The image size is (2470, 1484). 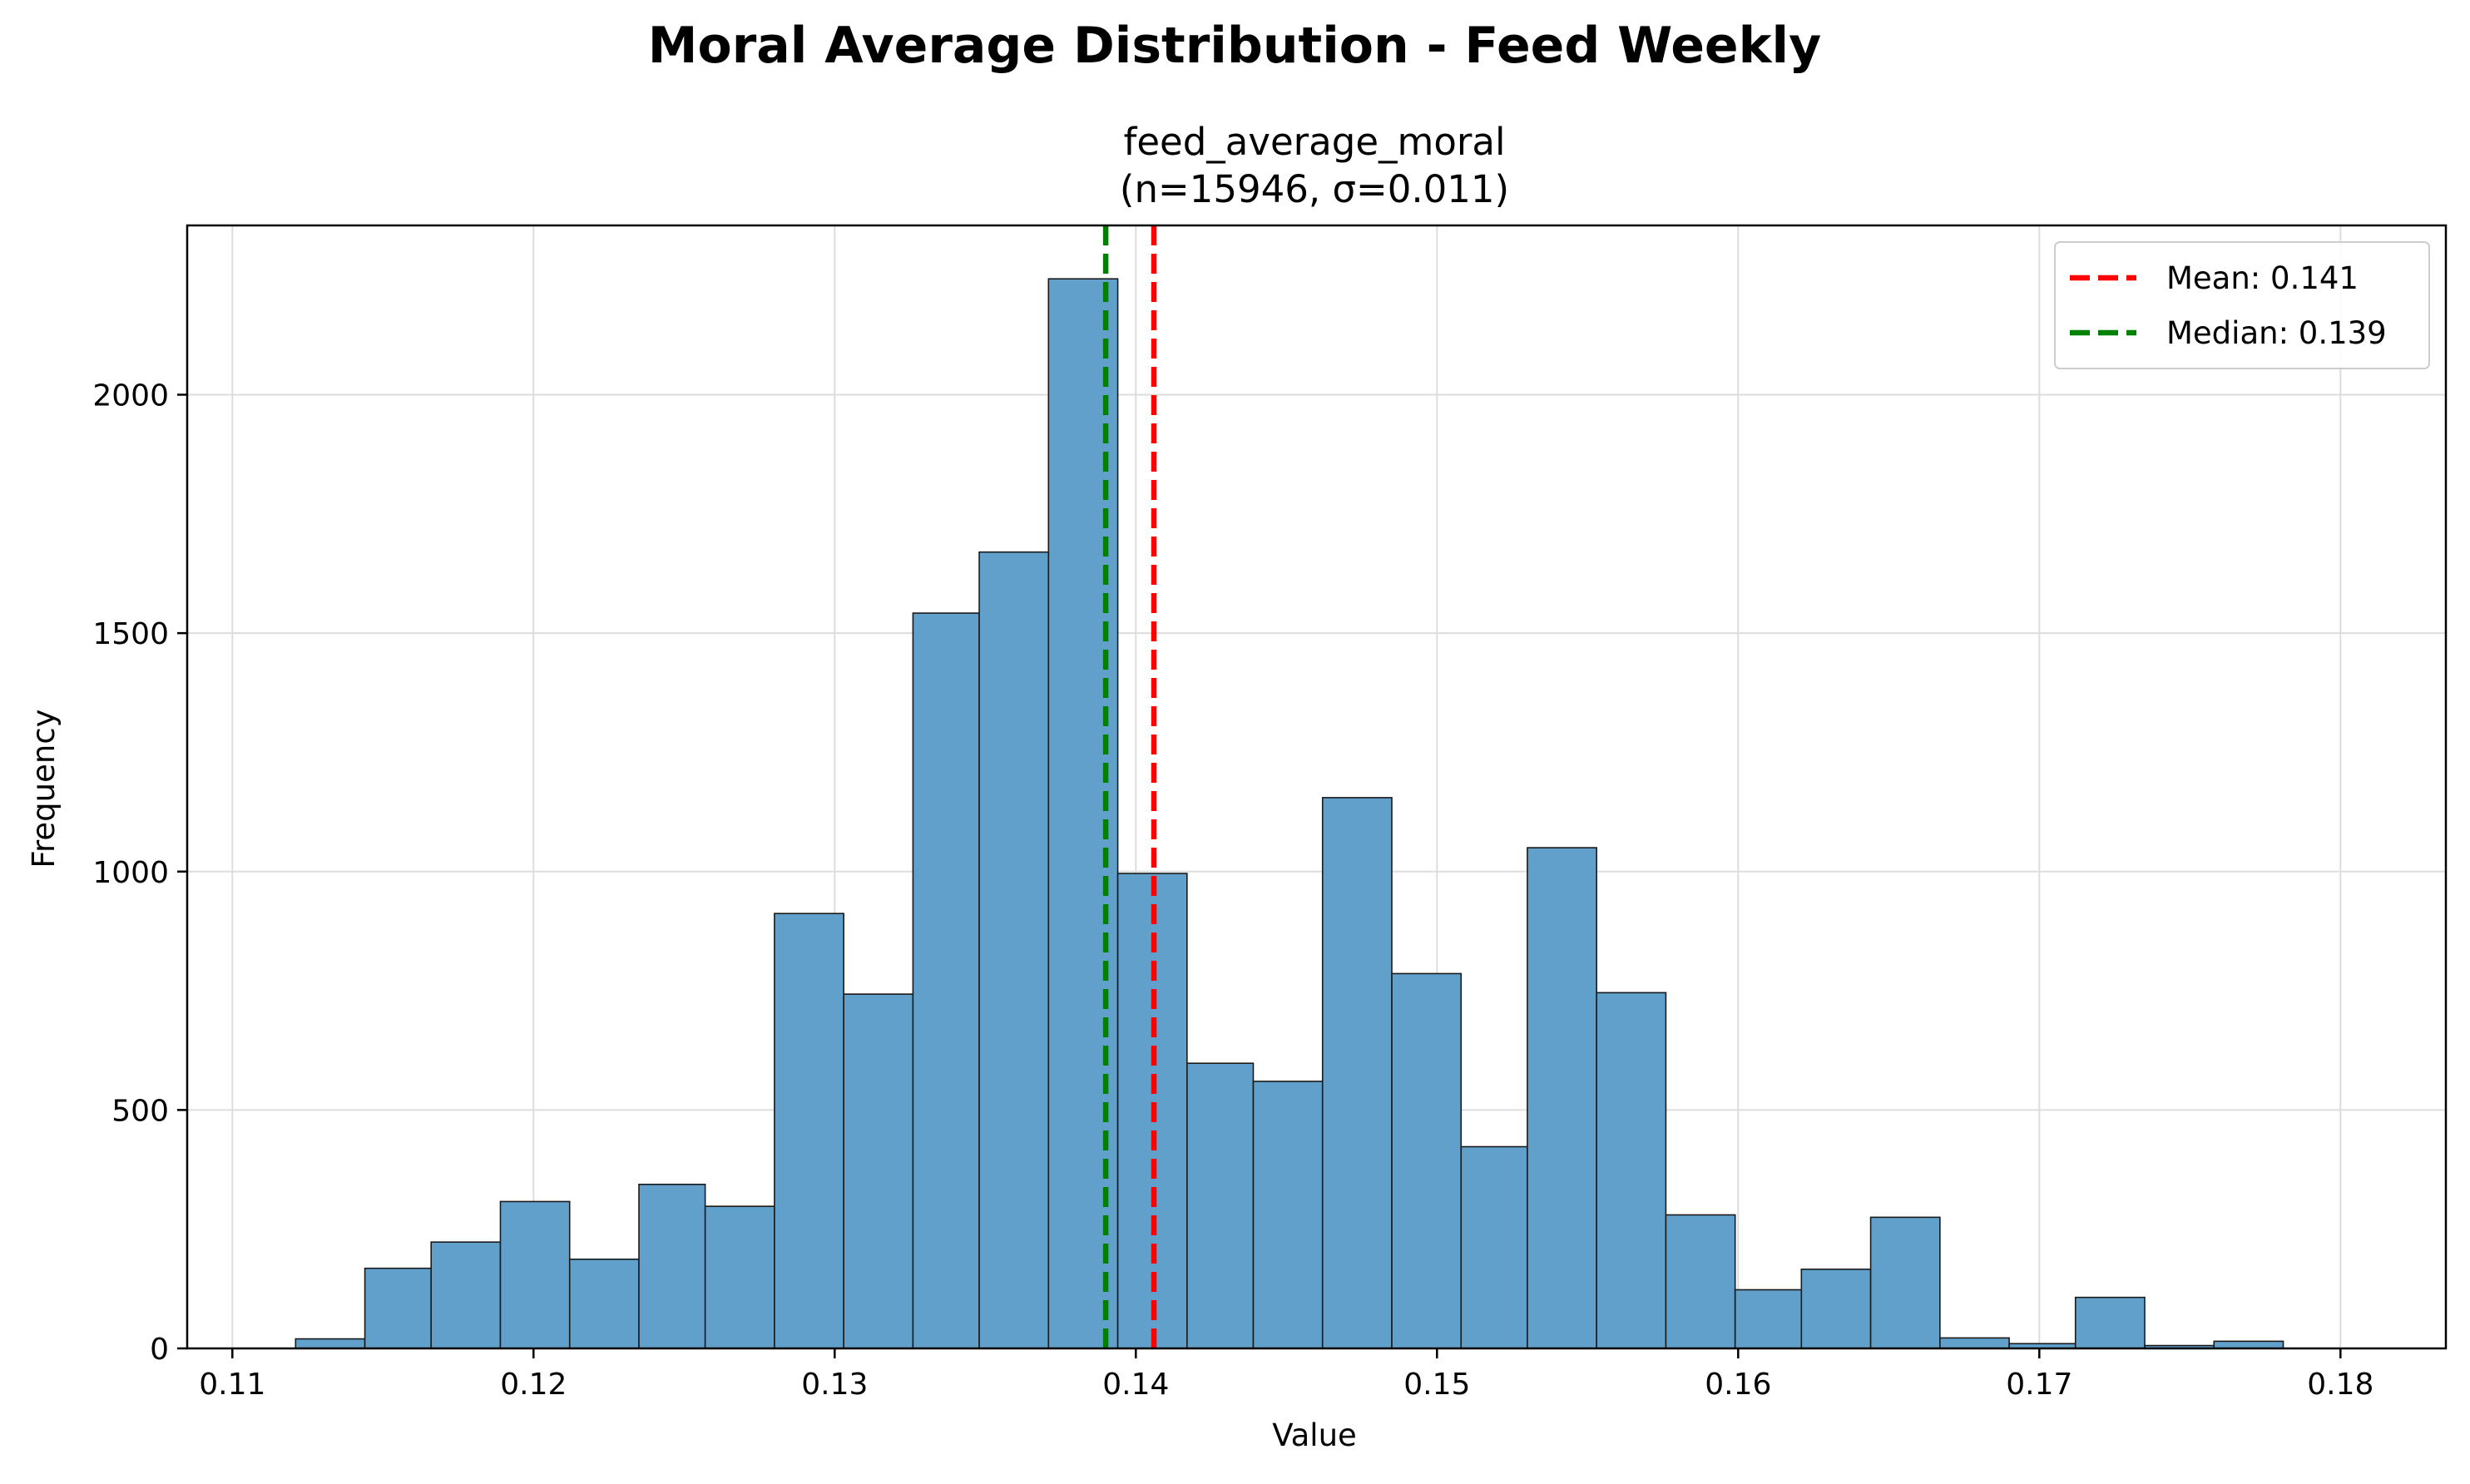 I want to click on legend: Mean: 0.141 Median: 0.139, so click(x=2242, y=305).